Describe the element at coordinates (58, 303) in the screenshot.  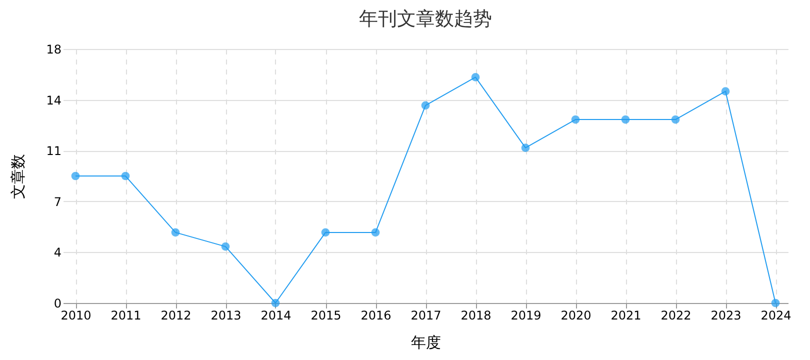
I see `y-tick-label: 0` at that location.